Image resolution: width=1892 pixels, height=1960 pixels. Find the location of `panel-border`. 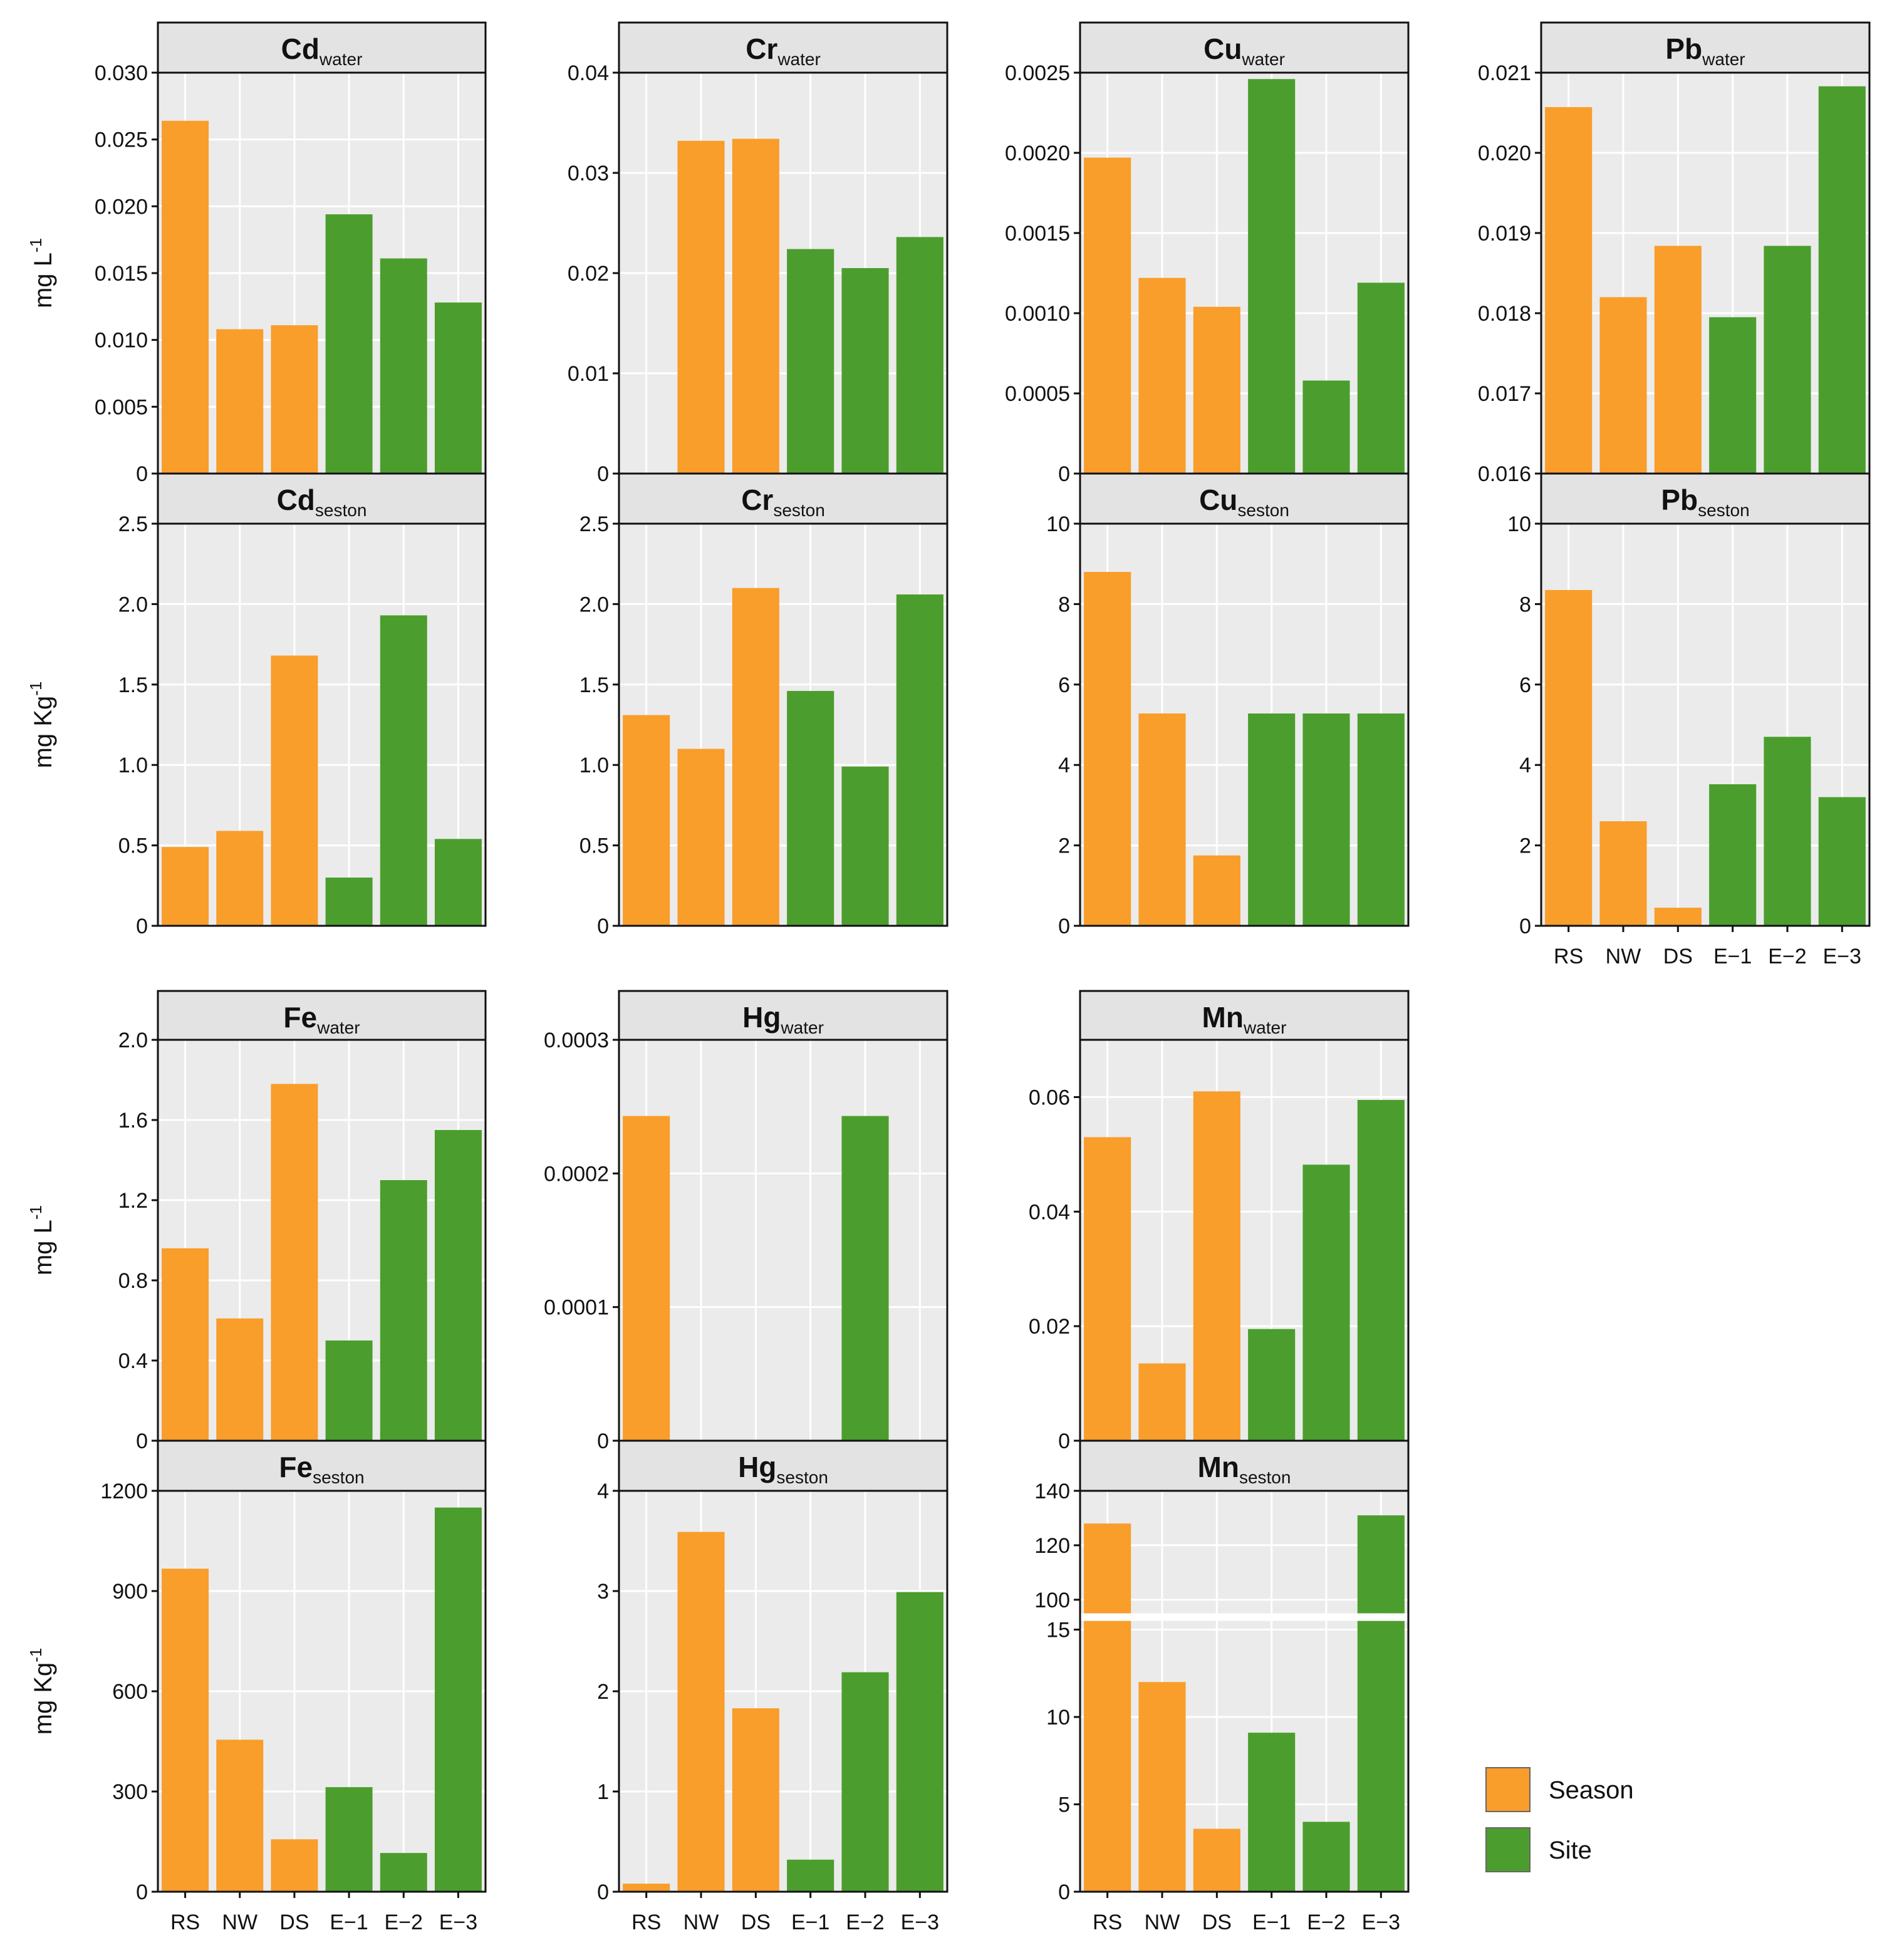

panel-border is located at coordinates (1706, 725).